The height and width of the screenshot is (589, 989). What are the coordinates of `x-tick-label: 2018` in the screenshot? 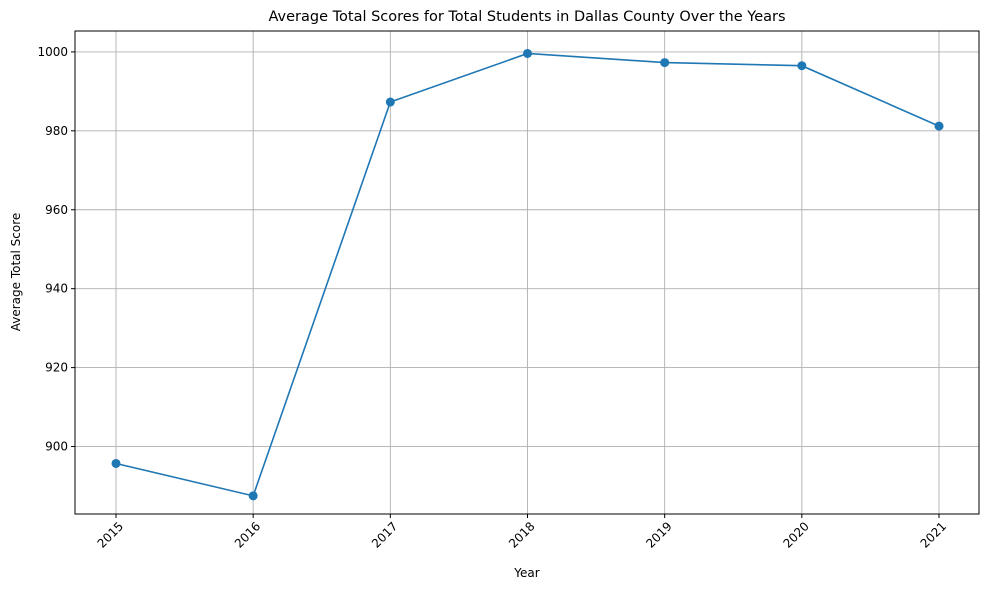 It's located at (521, 534).